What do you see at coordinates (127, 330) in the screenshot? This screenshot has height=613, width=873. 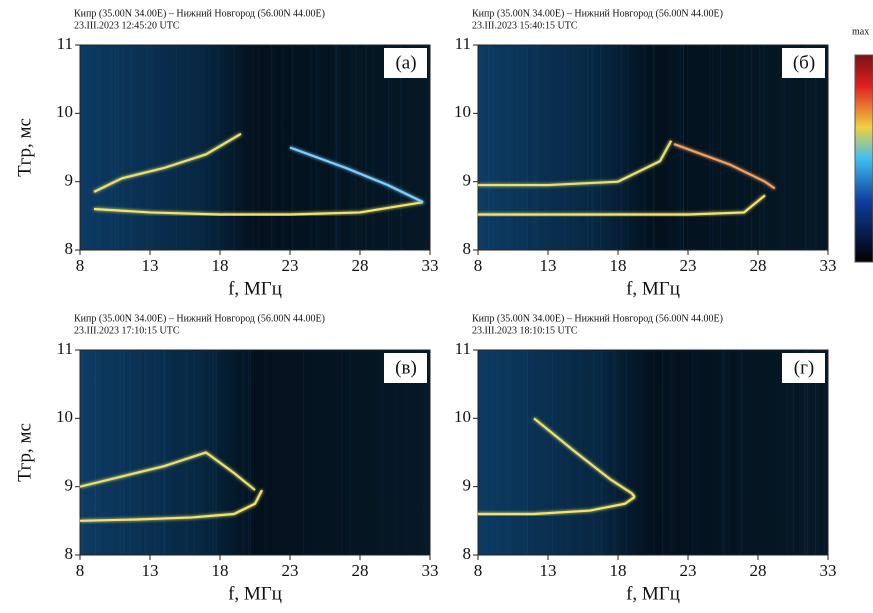 I see `panel-subtitle: 23.III.2023 17:10:15 UTC` at bounding box center [127, 330].